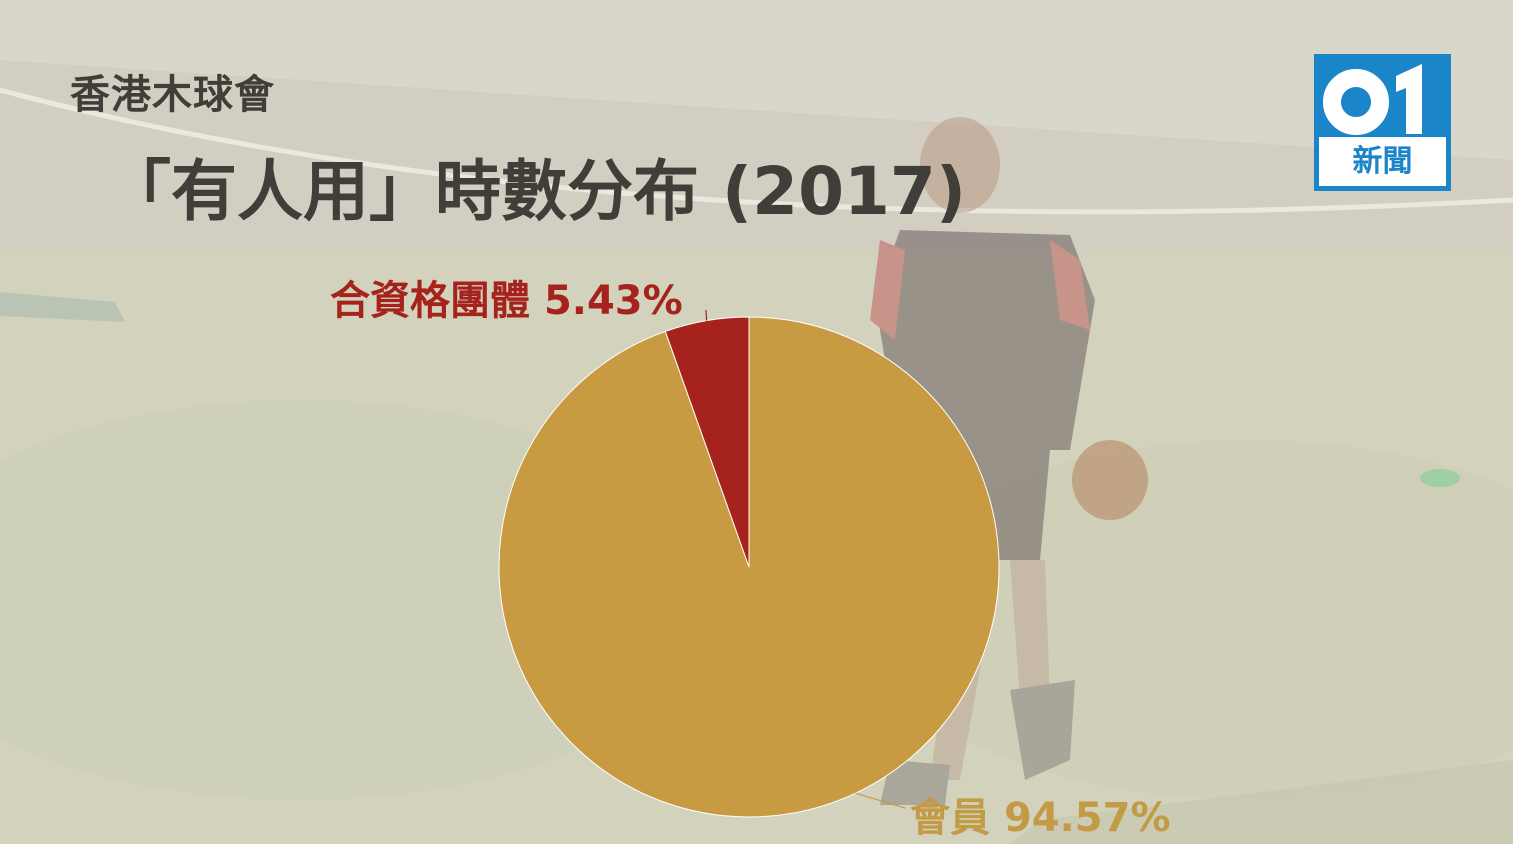  I want to click on hk01-logo: 新聞, so click(1382, 122).